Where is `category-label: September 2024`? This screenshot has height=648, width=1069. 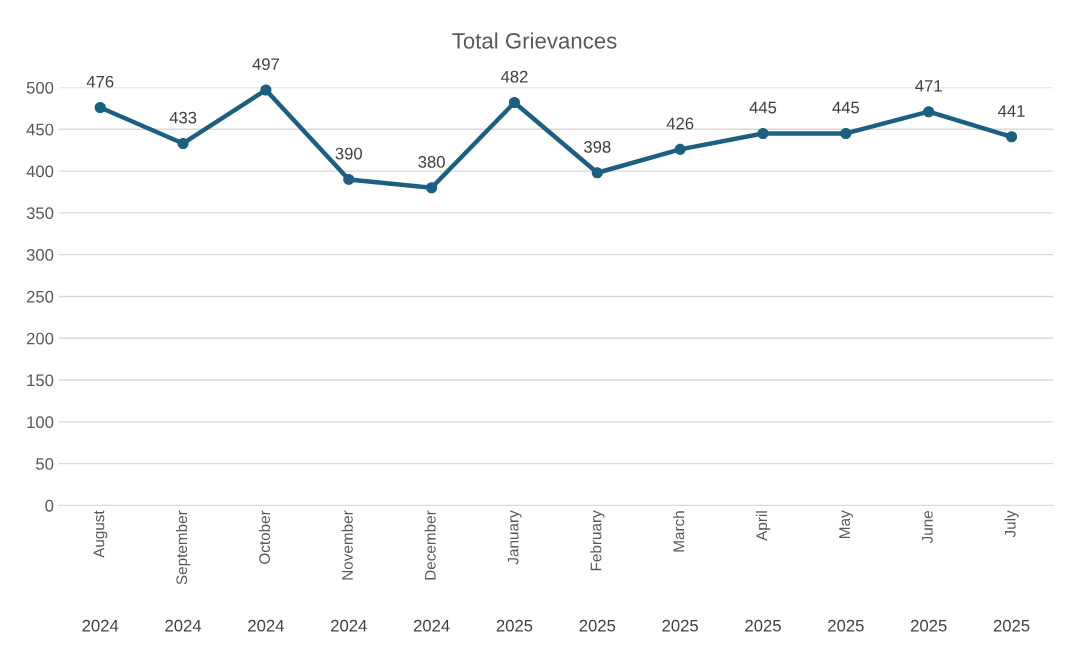
category-label: September 2024 is located at coordinates (183, 571).